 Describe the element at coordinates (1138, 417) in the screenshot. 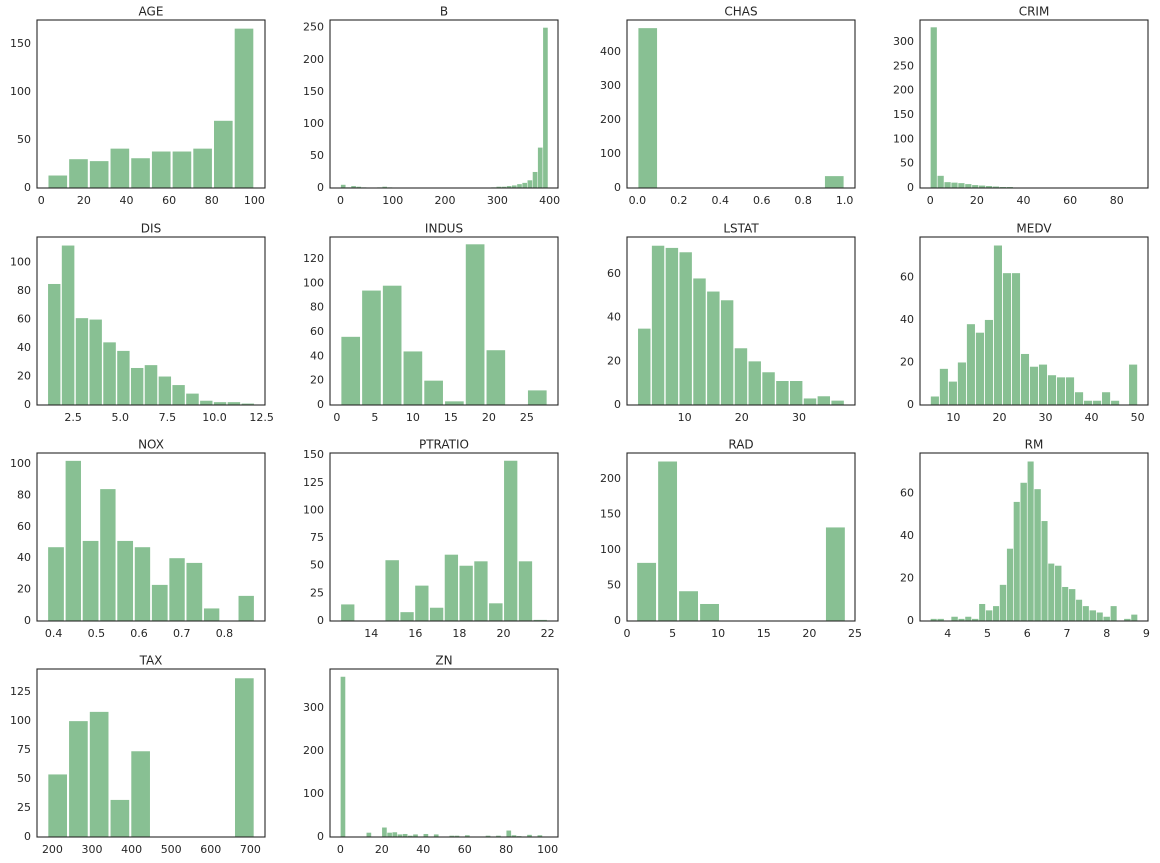

I see `x-tick-label: 50` at that location.